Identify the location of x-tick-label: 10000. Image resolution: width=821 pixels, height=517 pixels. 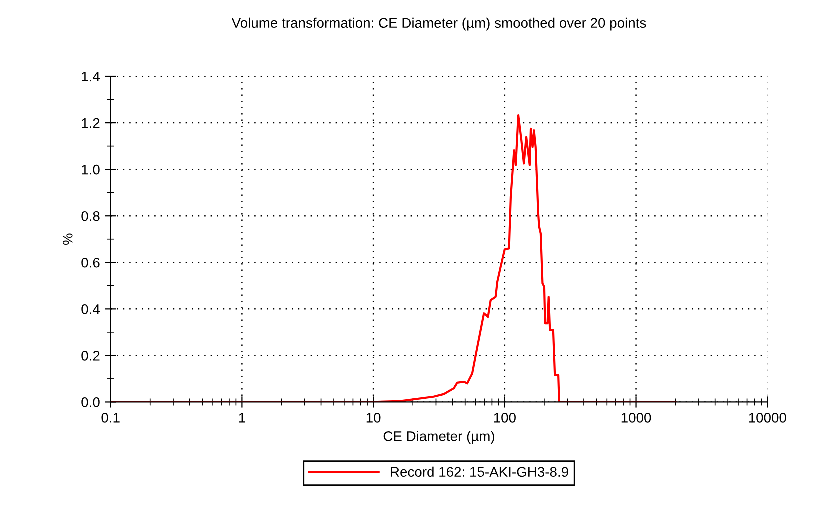
(767, 418).